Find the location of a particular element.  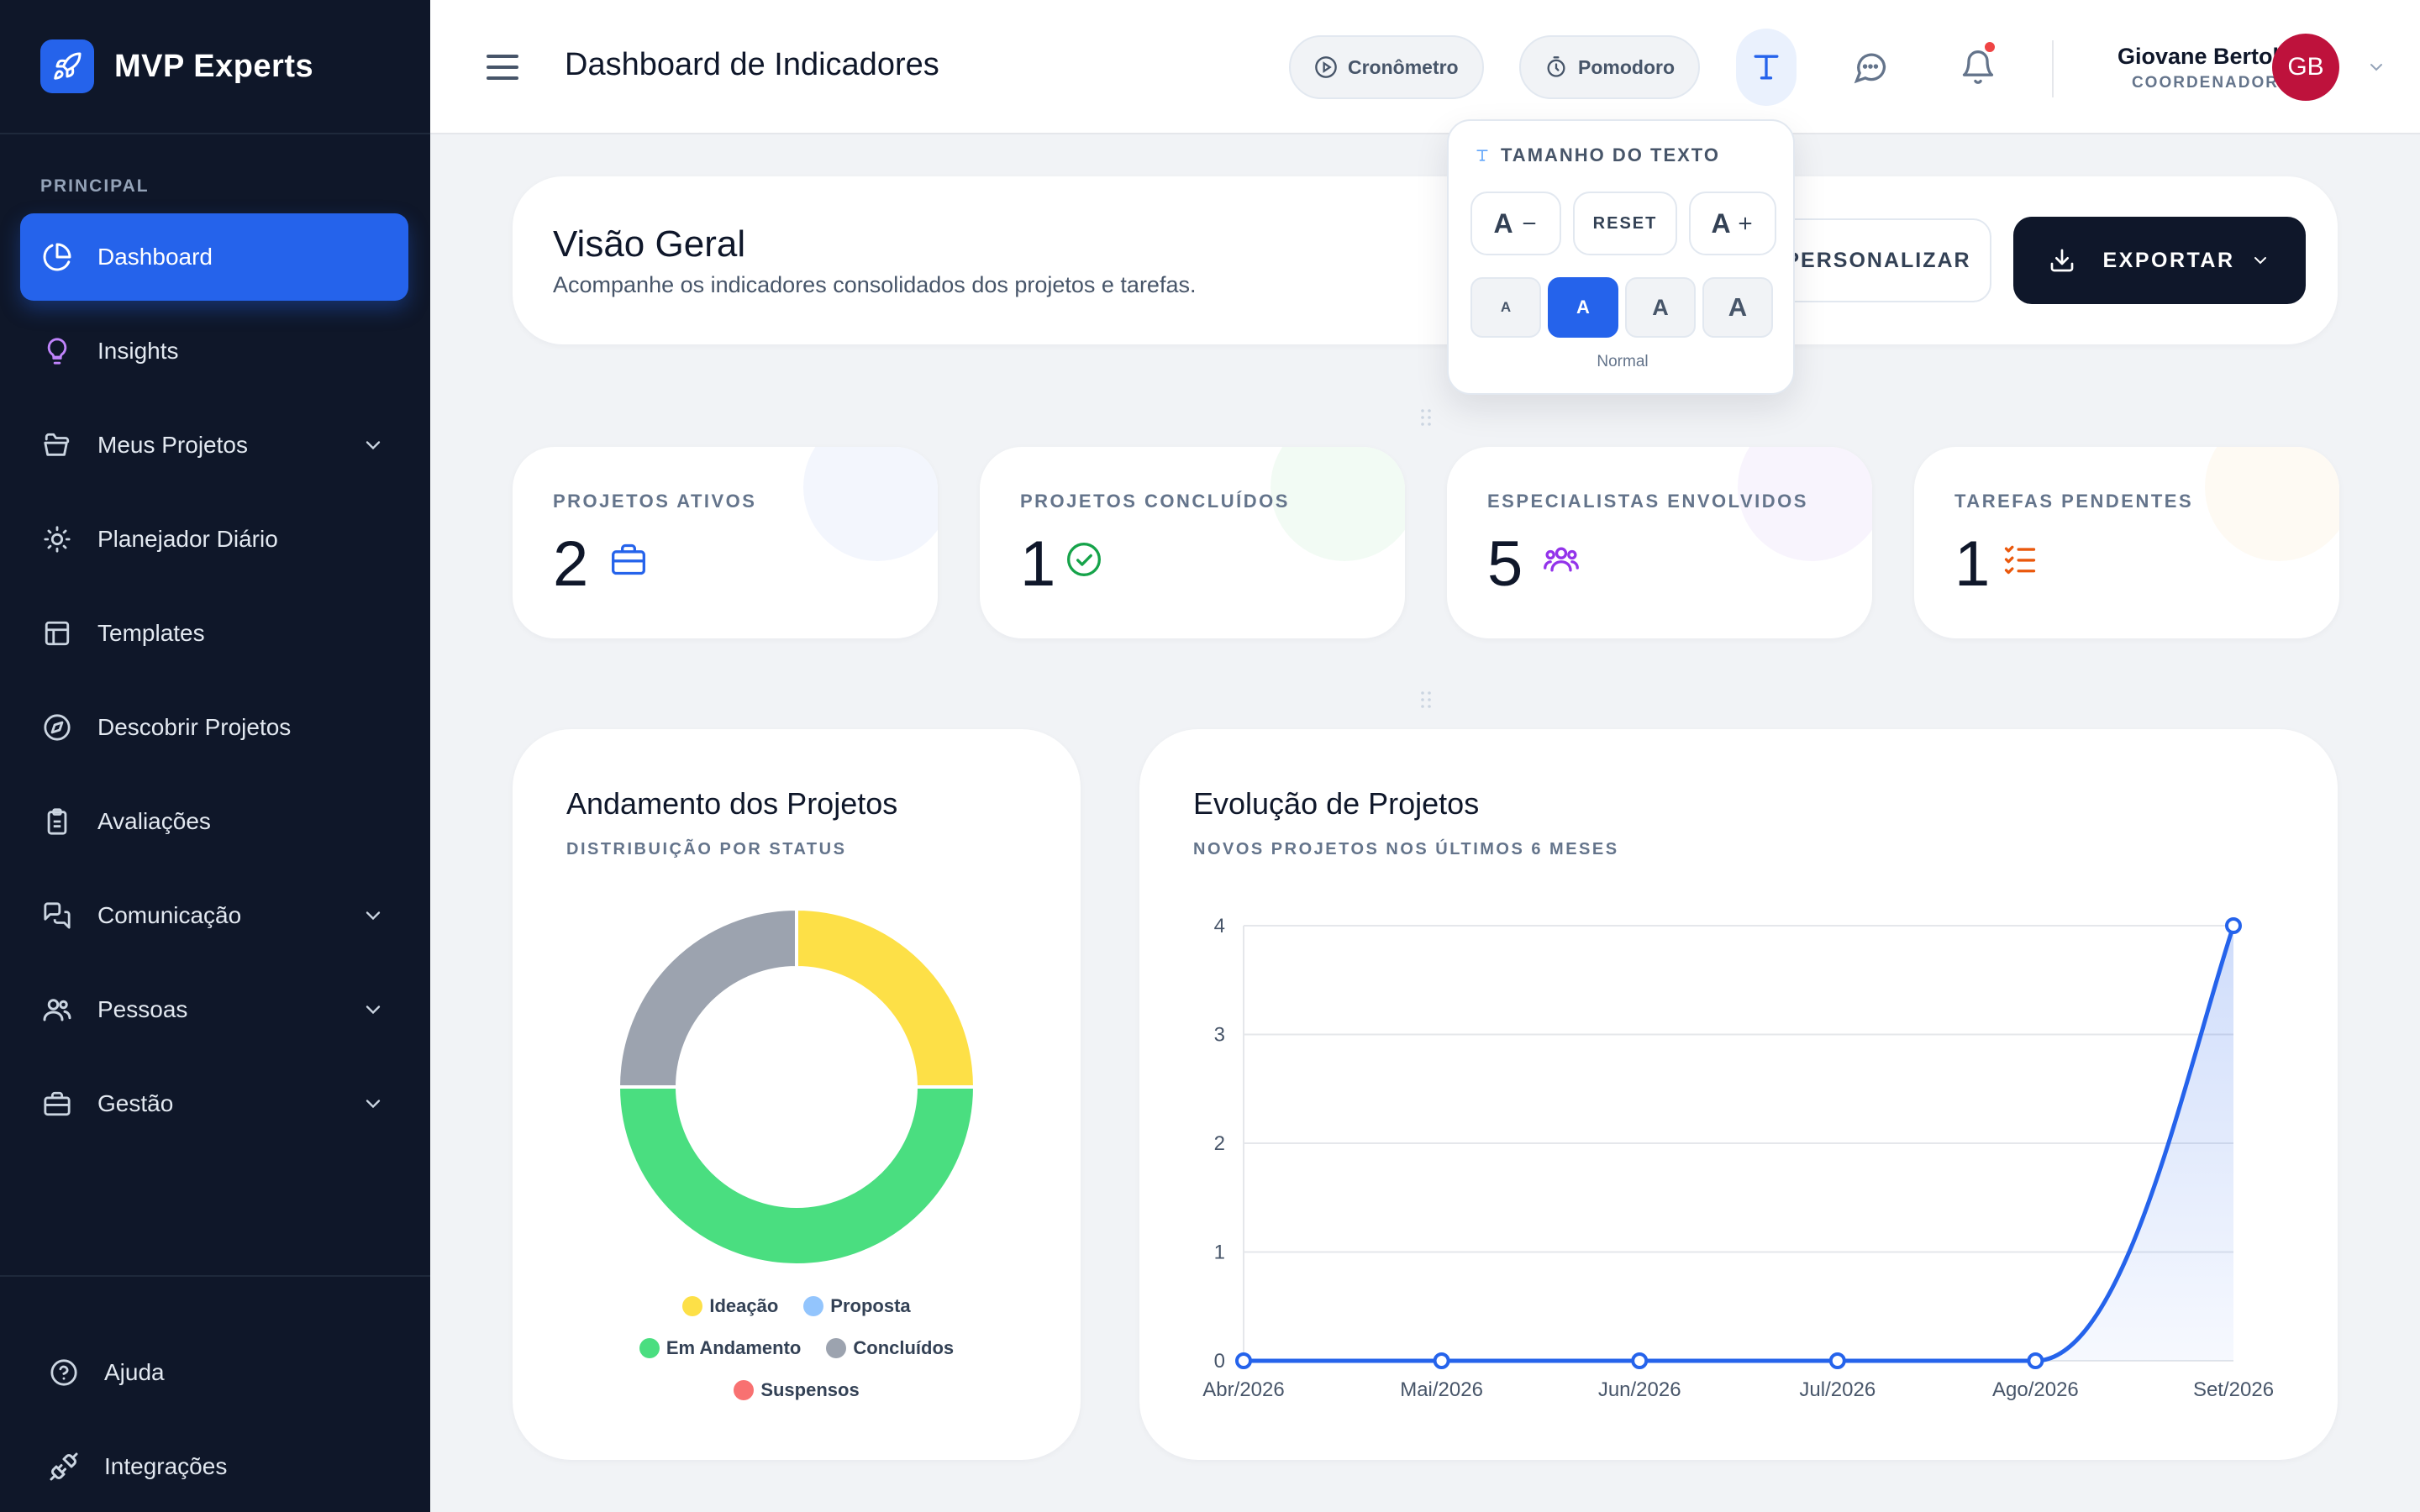

stat-card-projetos-ativos: PROJETOS ATIVOS 2 is located at coordinates (725, 542).